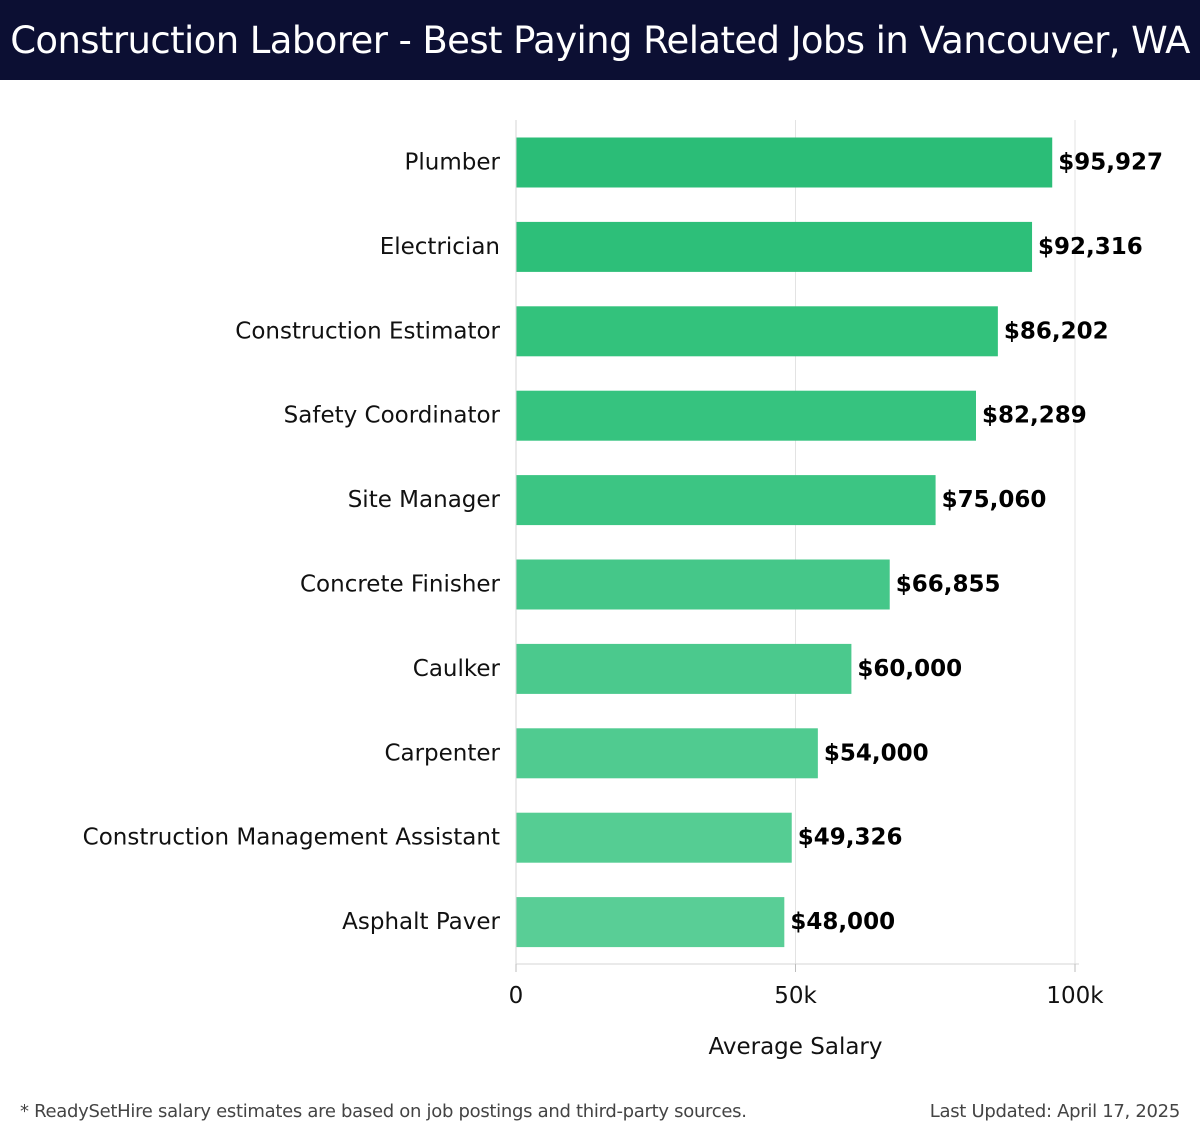  Describe the element at coordinates (795, 996) in the screenshot. I see `x-tick-label: 50k` at that location.